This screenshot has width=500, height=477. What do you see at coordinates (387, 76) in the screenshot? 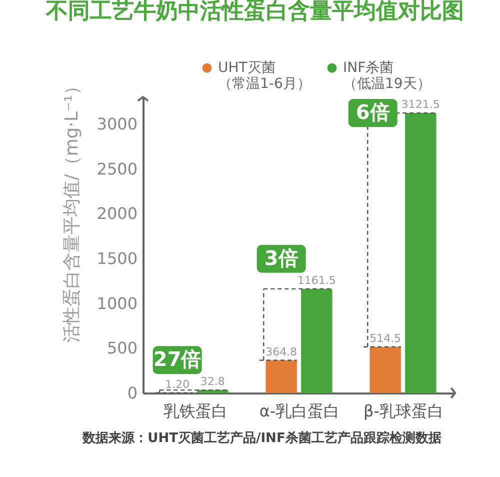
I see `legend-label: INF杀菌（低温19天）` at bounding box center [387, 76].